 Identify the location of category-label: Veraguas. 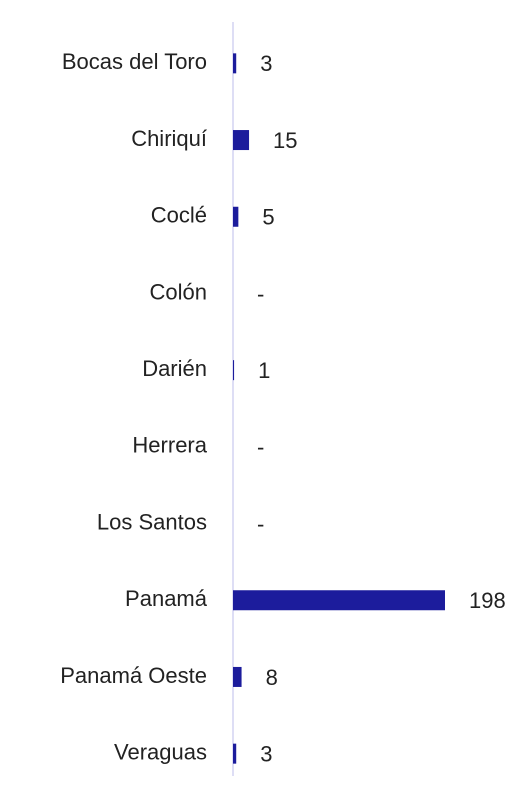
(160, 751).